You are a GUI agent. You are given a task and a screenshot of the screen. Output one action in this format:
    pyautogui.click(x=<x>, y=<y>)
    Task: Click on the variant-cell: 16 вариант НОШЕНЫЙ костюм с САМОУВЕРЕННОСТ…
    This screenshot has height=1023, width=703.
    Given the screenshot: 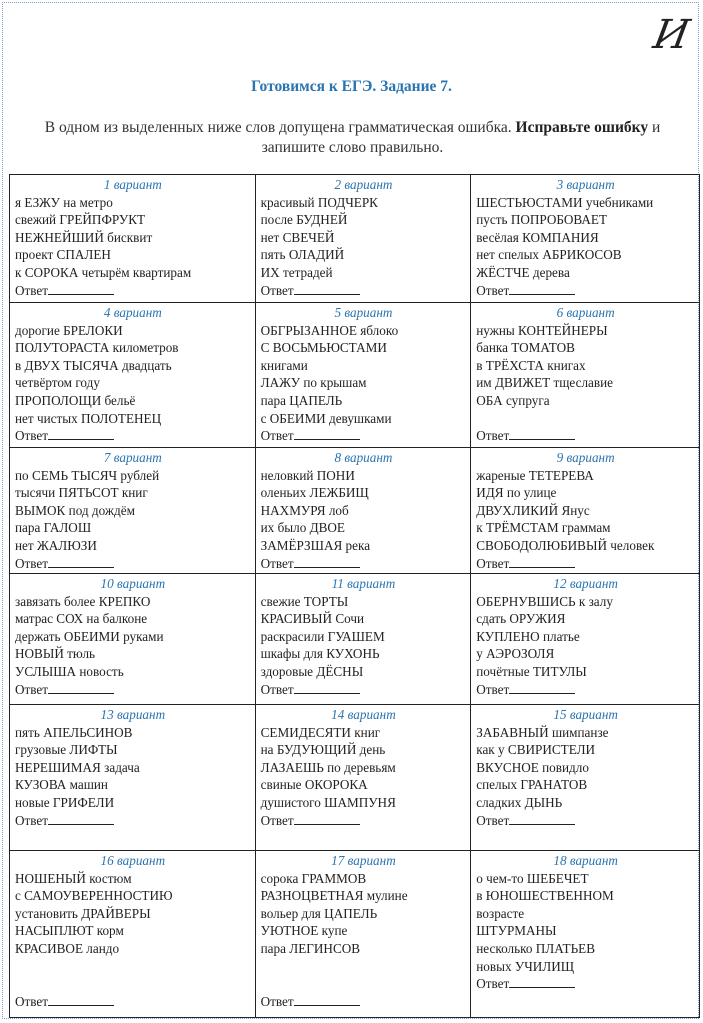 What is the action you would take?
    pyautogui.click(x=132, y=934)
    